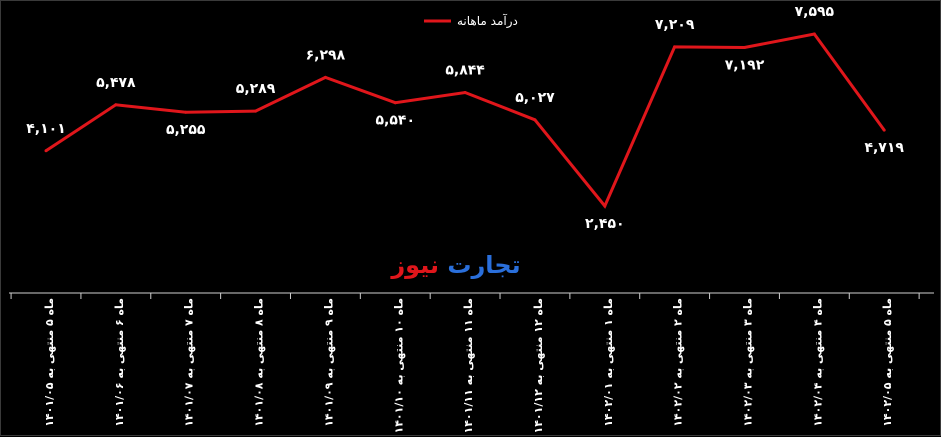  I want to click on x-tick-label: ماه ۱۰ منتهی به ۱۴۰۱/۱۰, so click(398, 366).